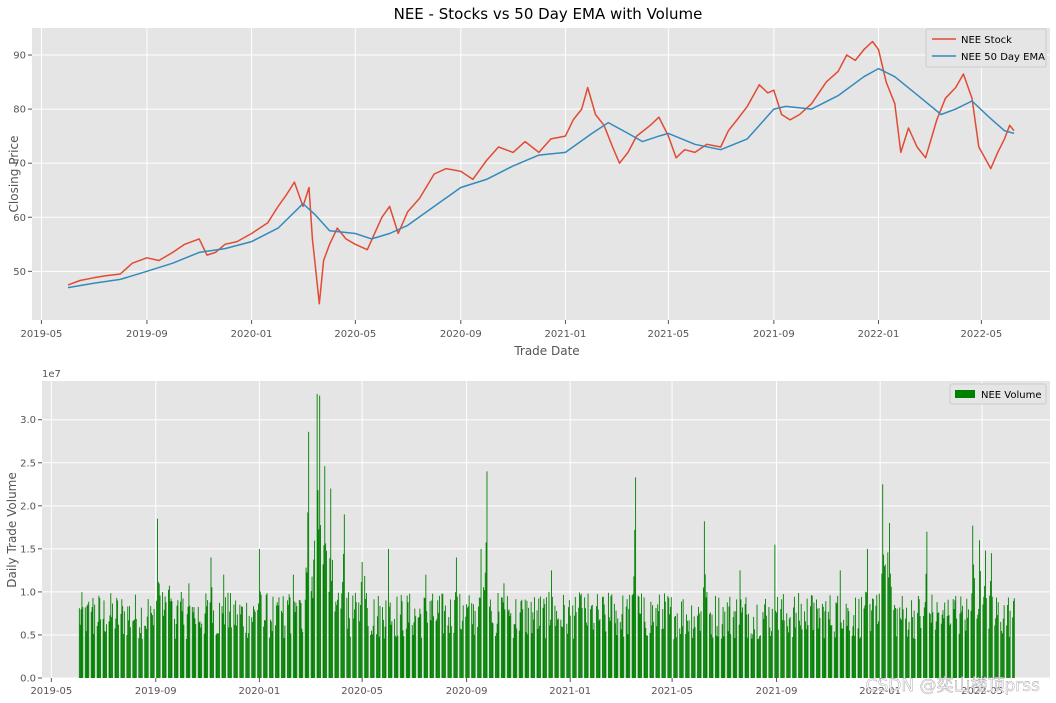 This screenshot has width=1056, height=703. Describe the element at coordinates (777, 691) in the screenshot. I see `volume-x-tick-label: 2021-09` at that location.